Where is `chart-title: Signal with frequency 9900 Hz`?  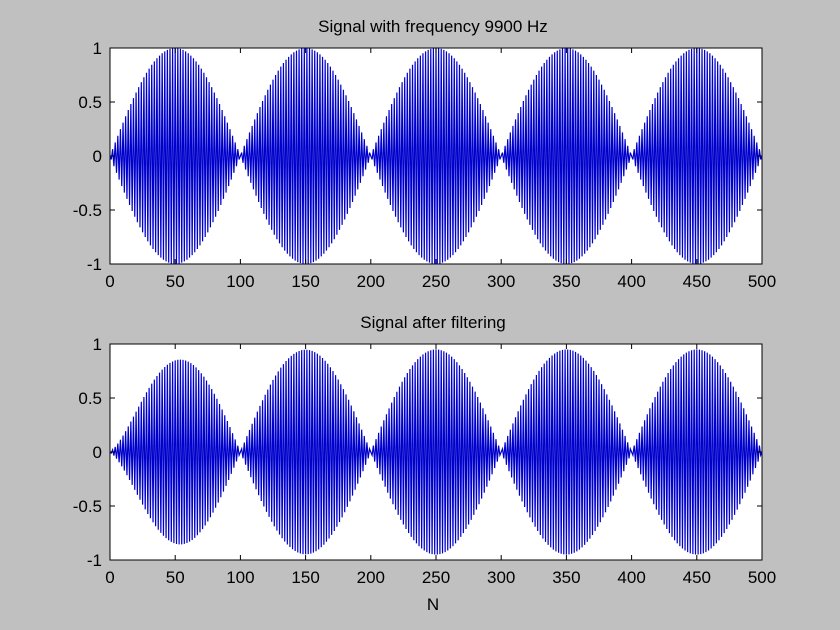 chart-title: Signal with frequency 9900 Hz is located at coordinates (433, 26).